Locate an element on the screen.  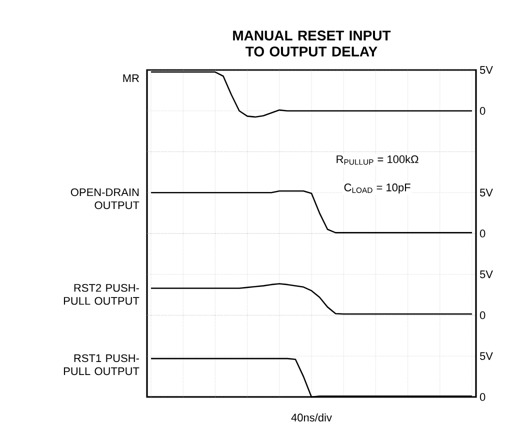
series-label: MR is located at coordinates (131, 78).